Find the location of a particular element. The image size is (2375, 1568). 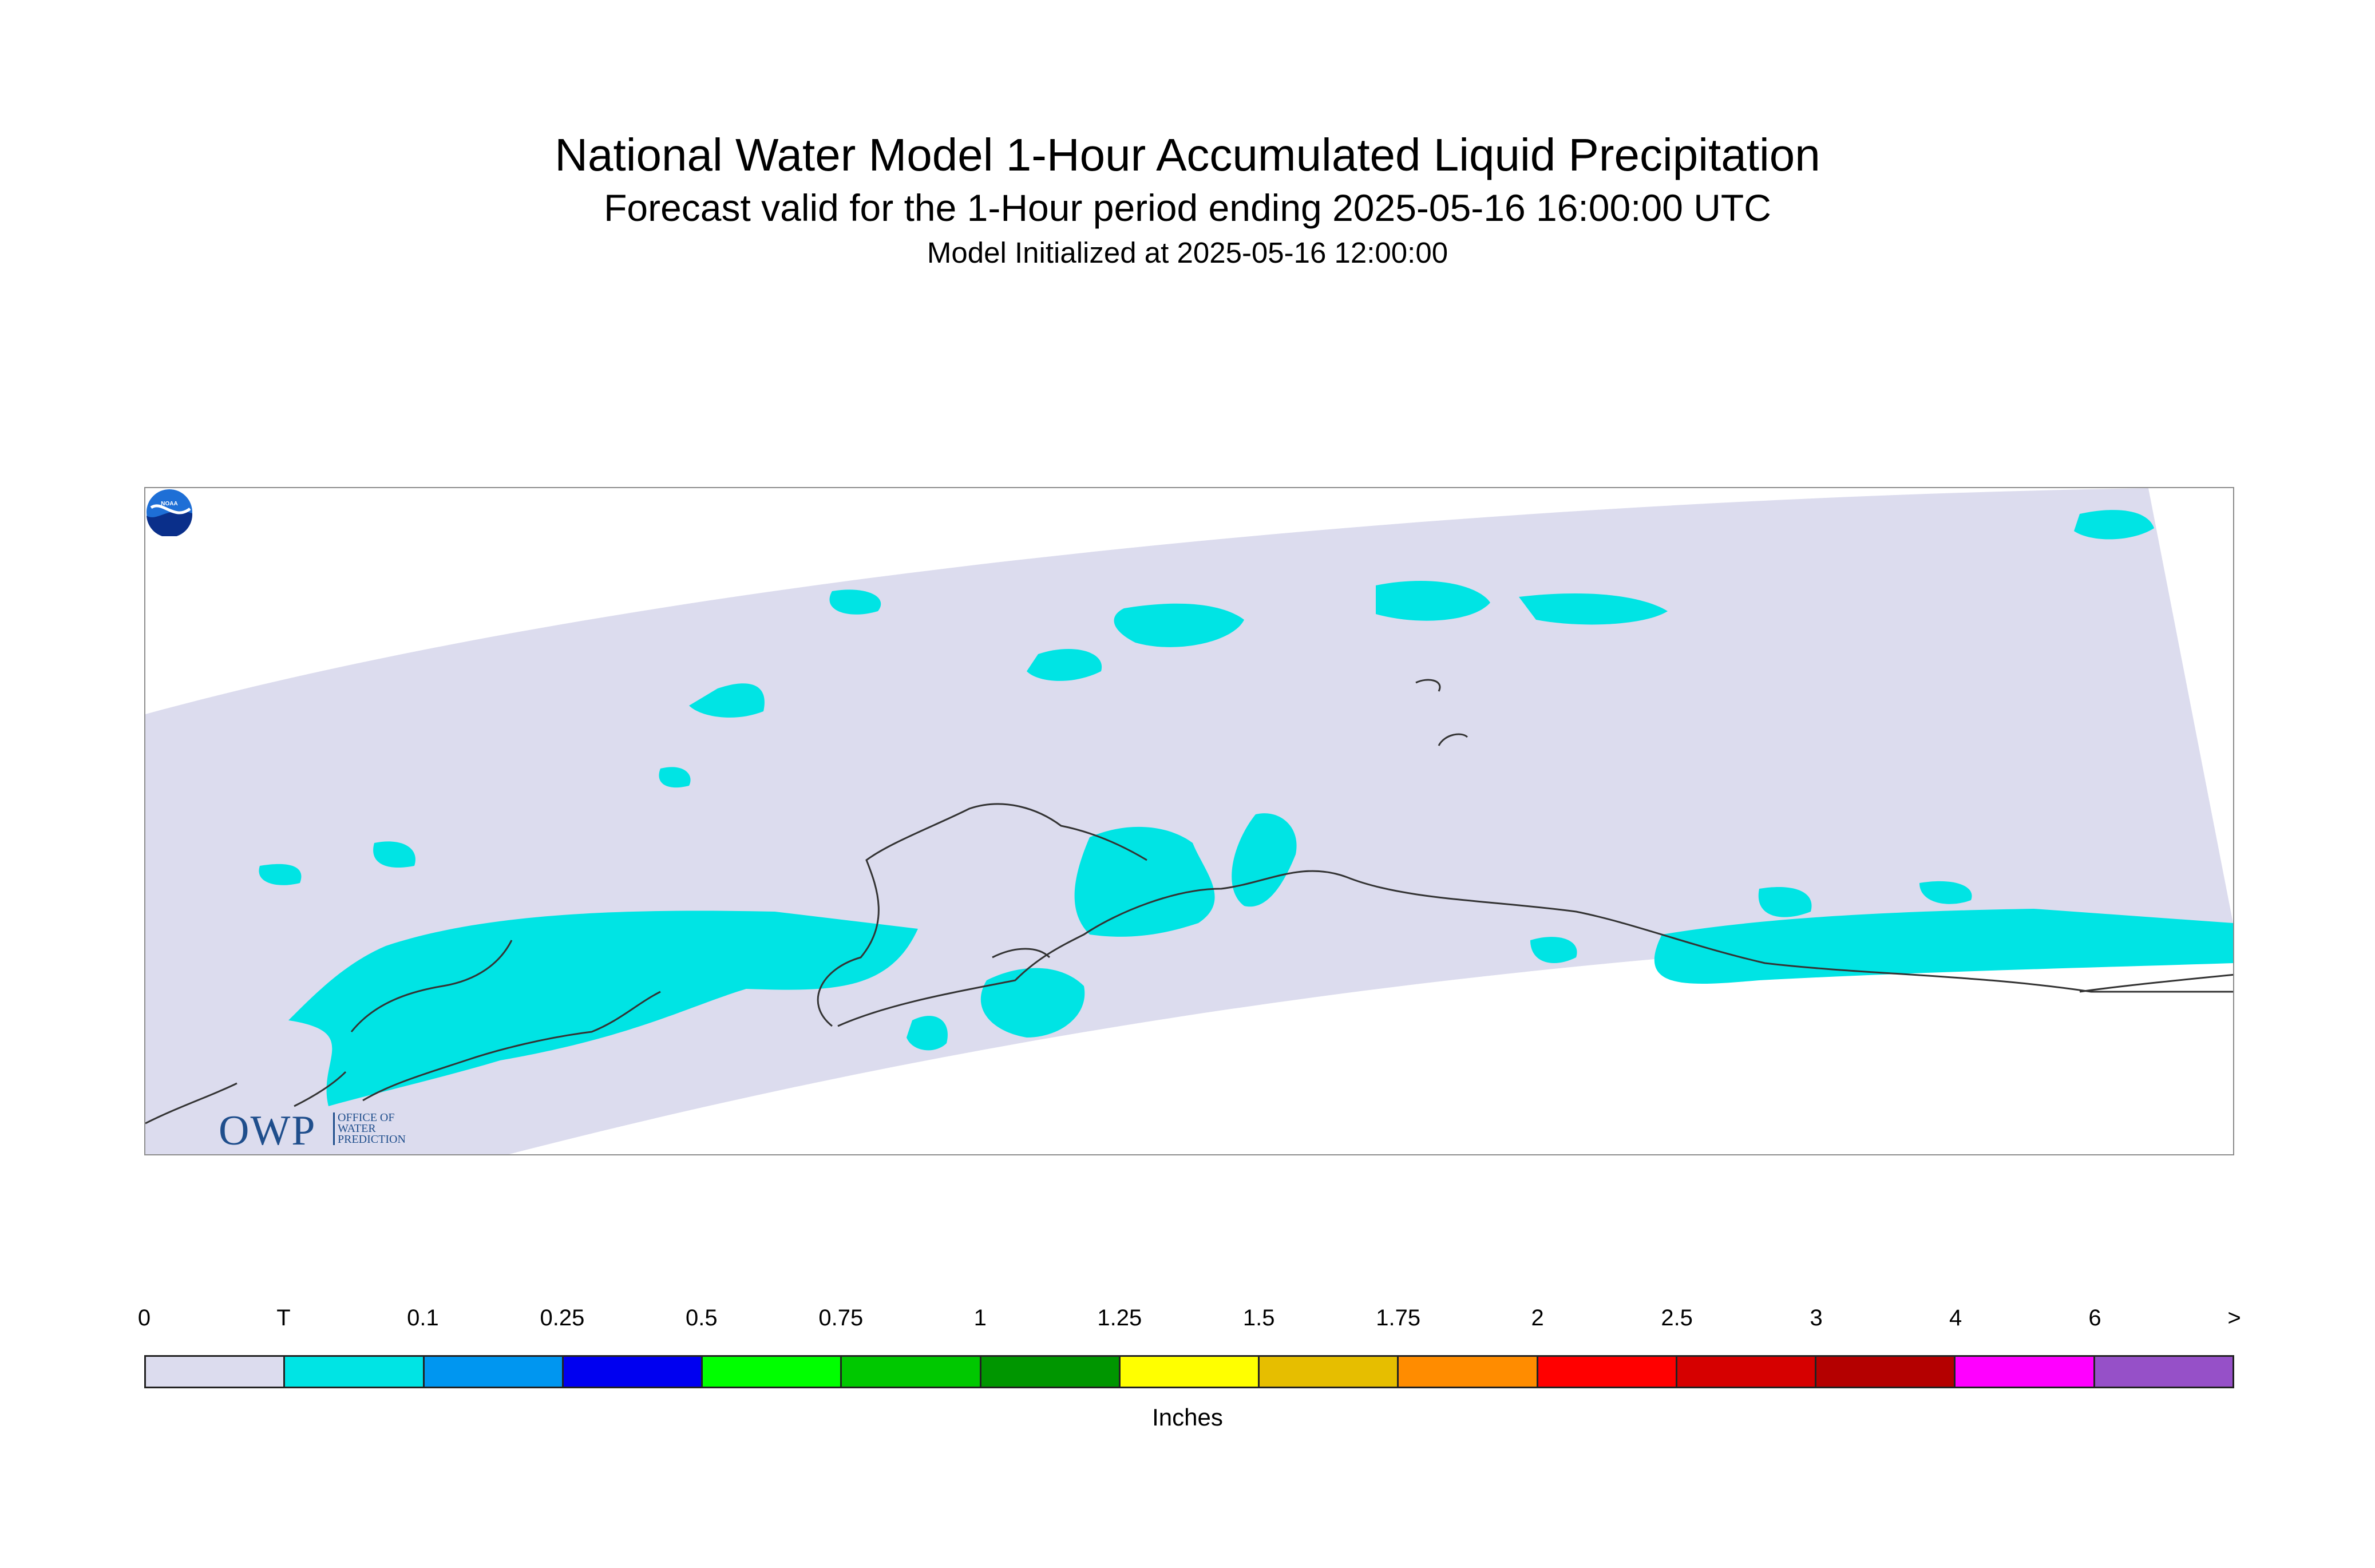

legend-tick-label: 1.5 is located at coordinates (1258, 1318).